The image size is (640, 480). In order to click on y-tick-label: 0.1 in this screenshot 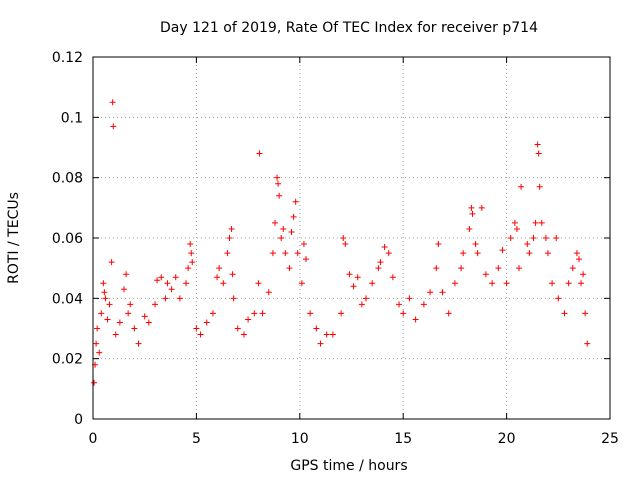, I will do `click(72, 118)`.